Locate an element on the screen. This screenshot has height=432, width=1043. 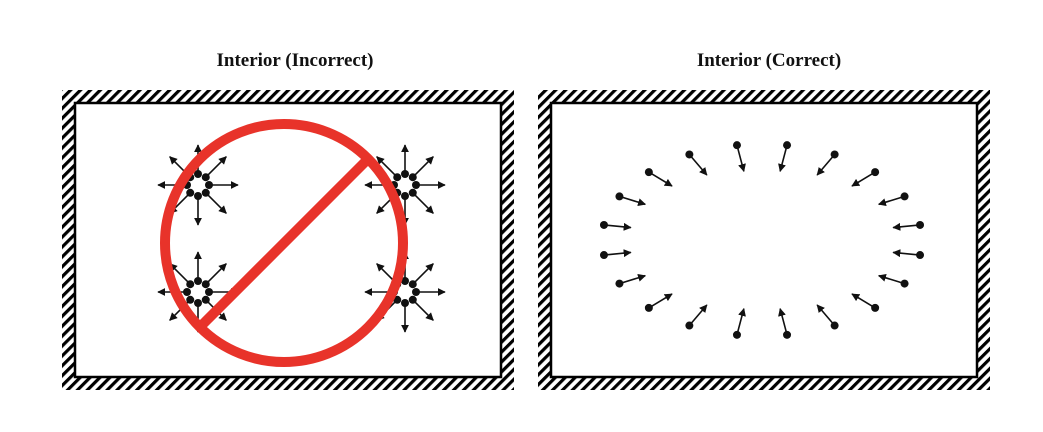
prohibition-slash is located at coordinates (284, 243).